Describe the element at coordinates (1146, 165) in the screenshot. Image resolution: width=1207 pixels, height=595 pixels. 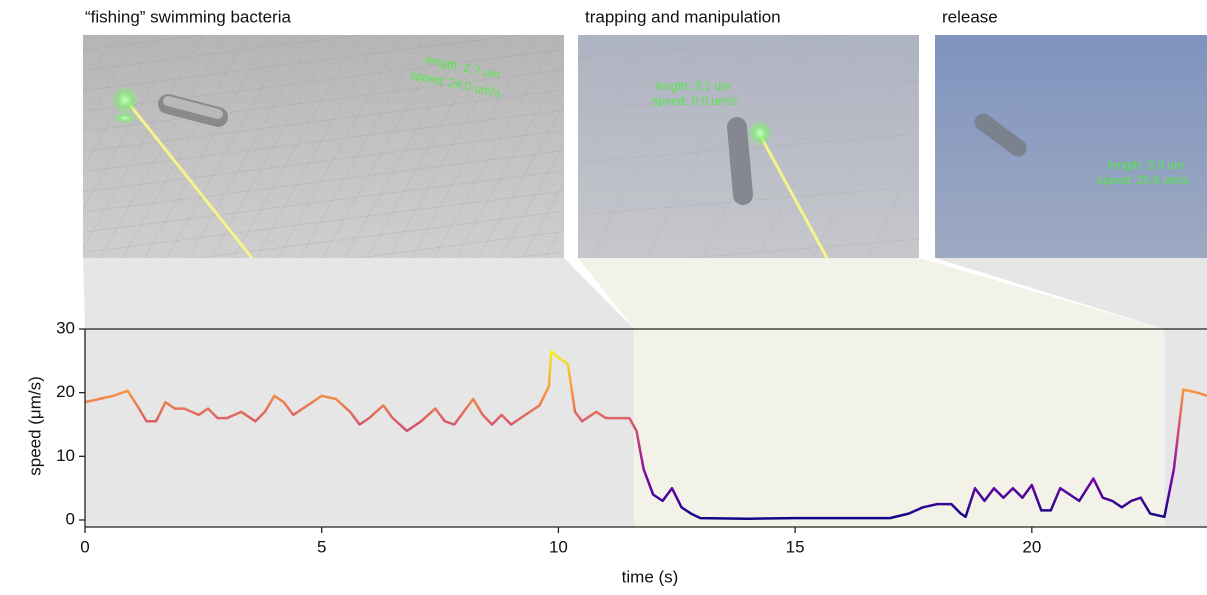
I see `readout: length: 3.0 um` at that location.